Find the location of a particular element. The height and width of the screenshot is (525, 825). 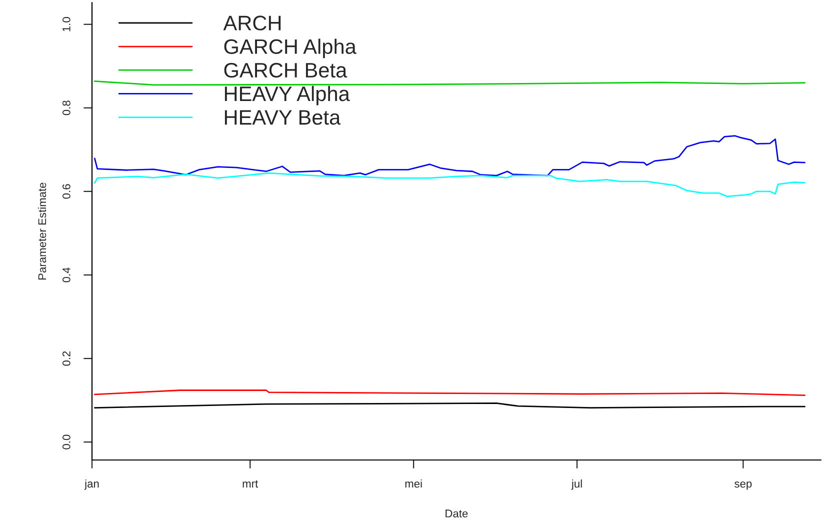

y-tick-label: 0.6 is located at coordinates (66, 191).